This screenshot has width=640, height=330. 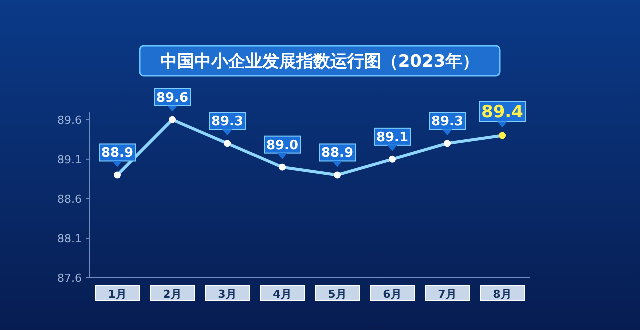 I want to click on text: 89.0, so click(x=282, y=146).